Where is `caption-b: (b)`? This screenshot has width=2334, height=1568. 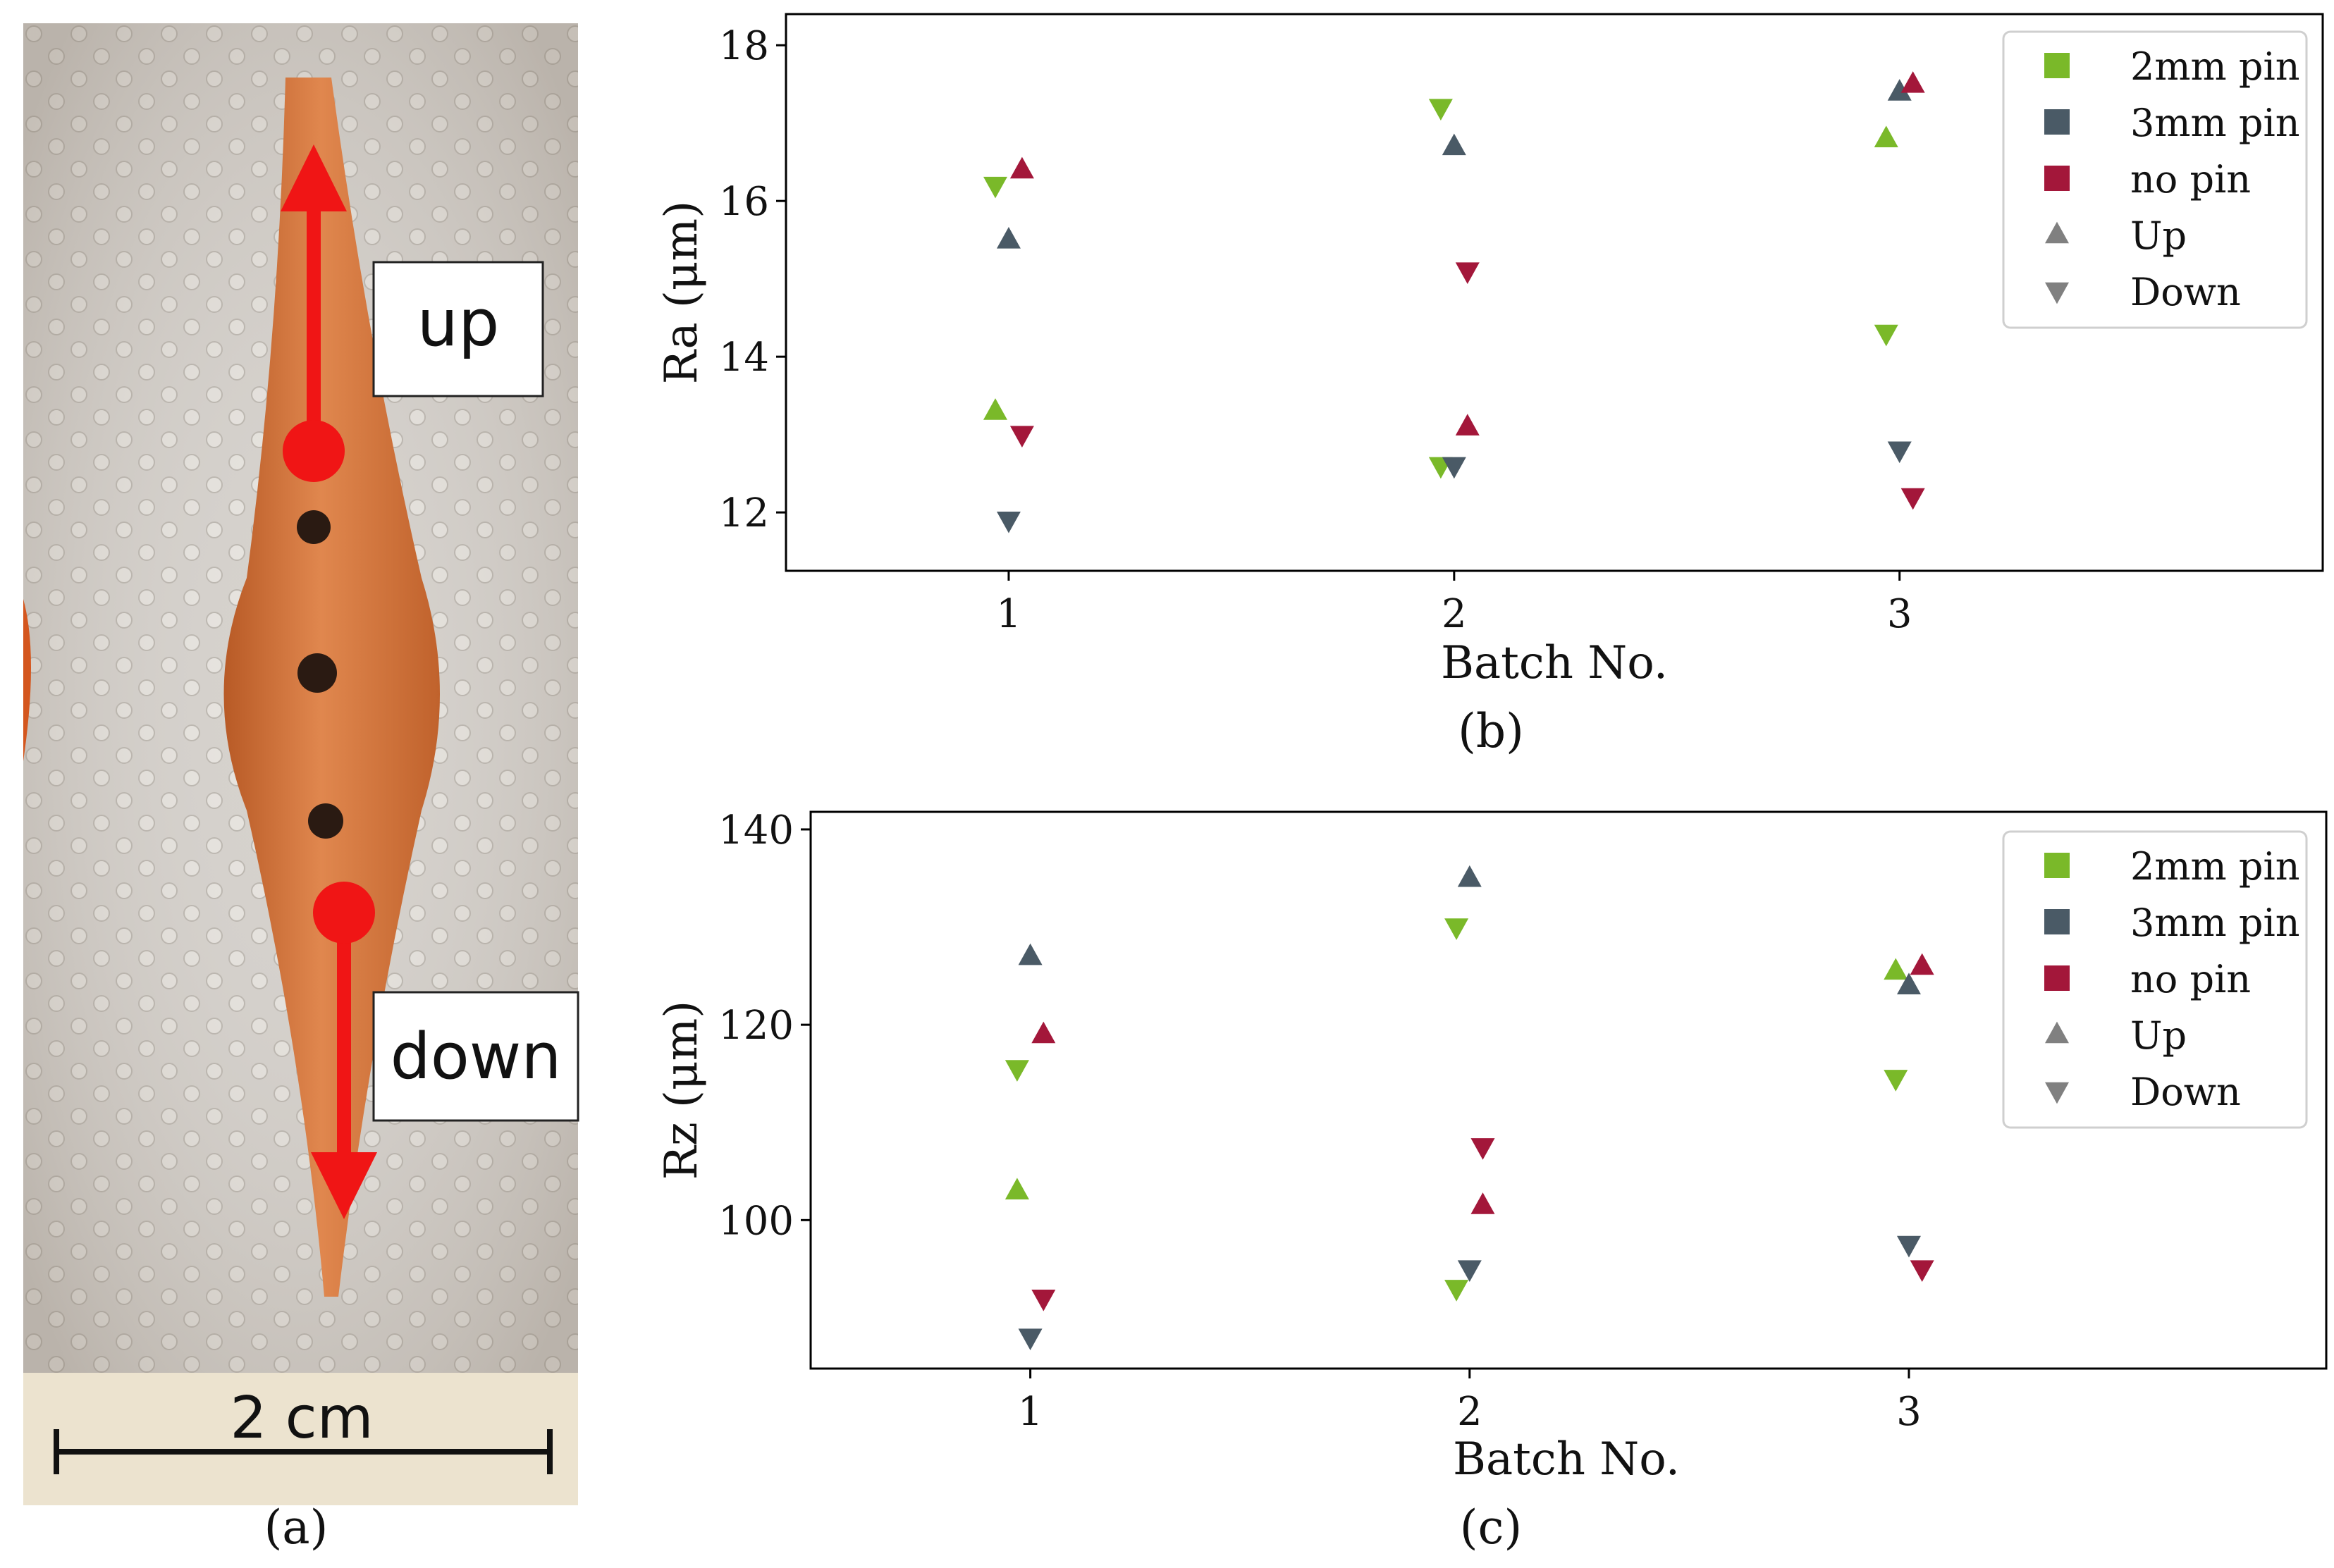 caption-b: (b) is located at coordinates (1491, 731).